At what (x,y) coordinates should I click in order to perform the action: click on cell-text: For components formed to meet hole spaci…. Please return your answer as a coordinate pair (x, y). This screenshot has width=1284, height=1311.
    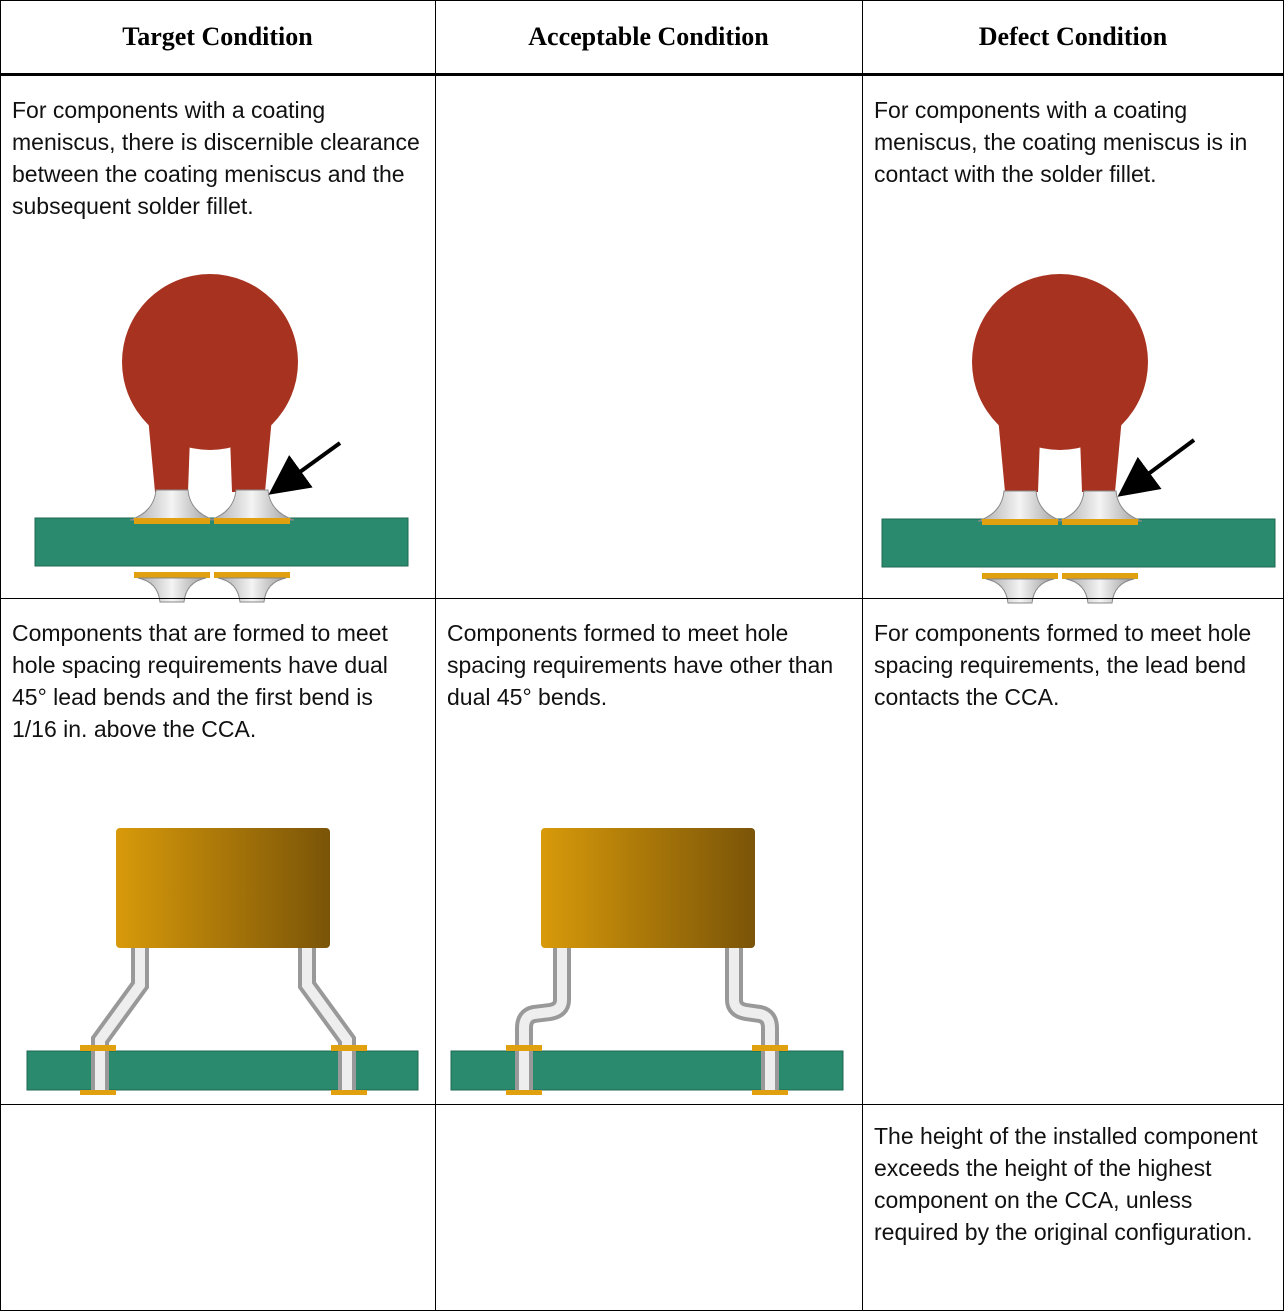
    Looking at the image, I should click on (1063, 665).